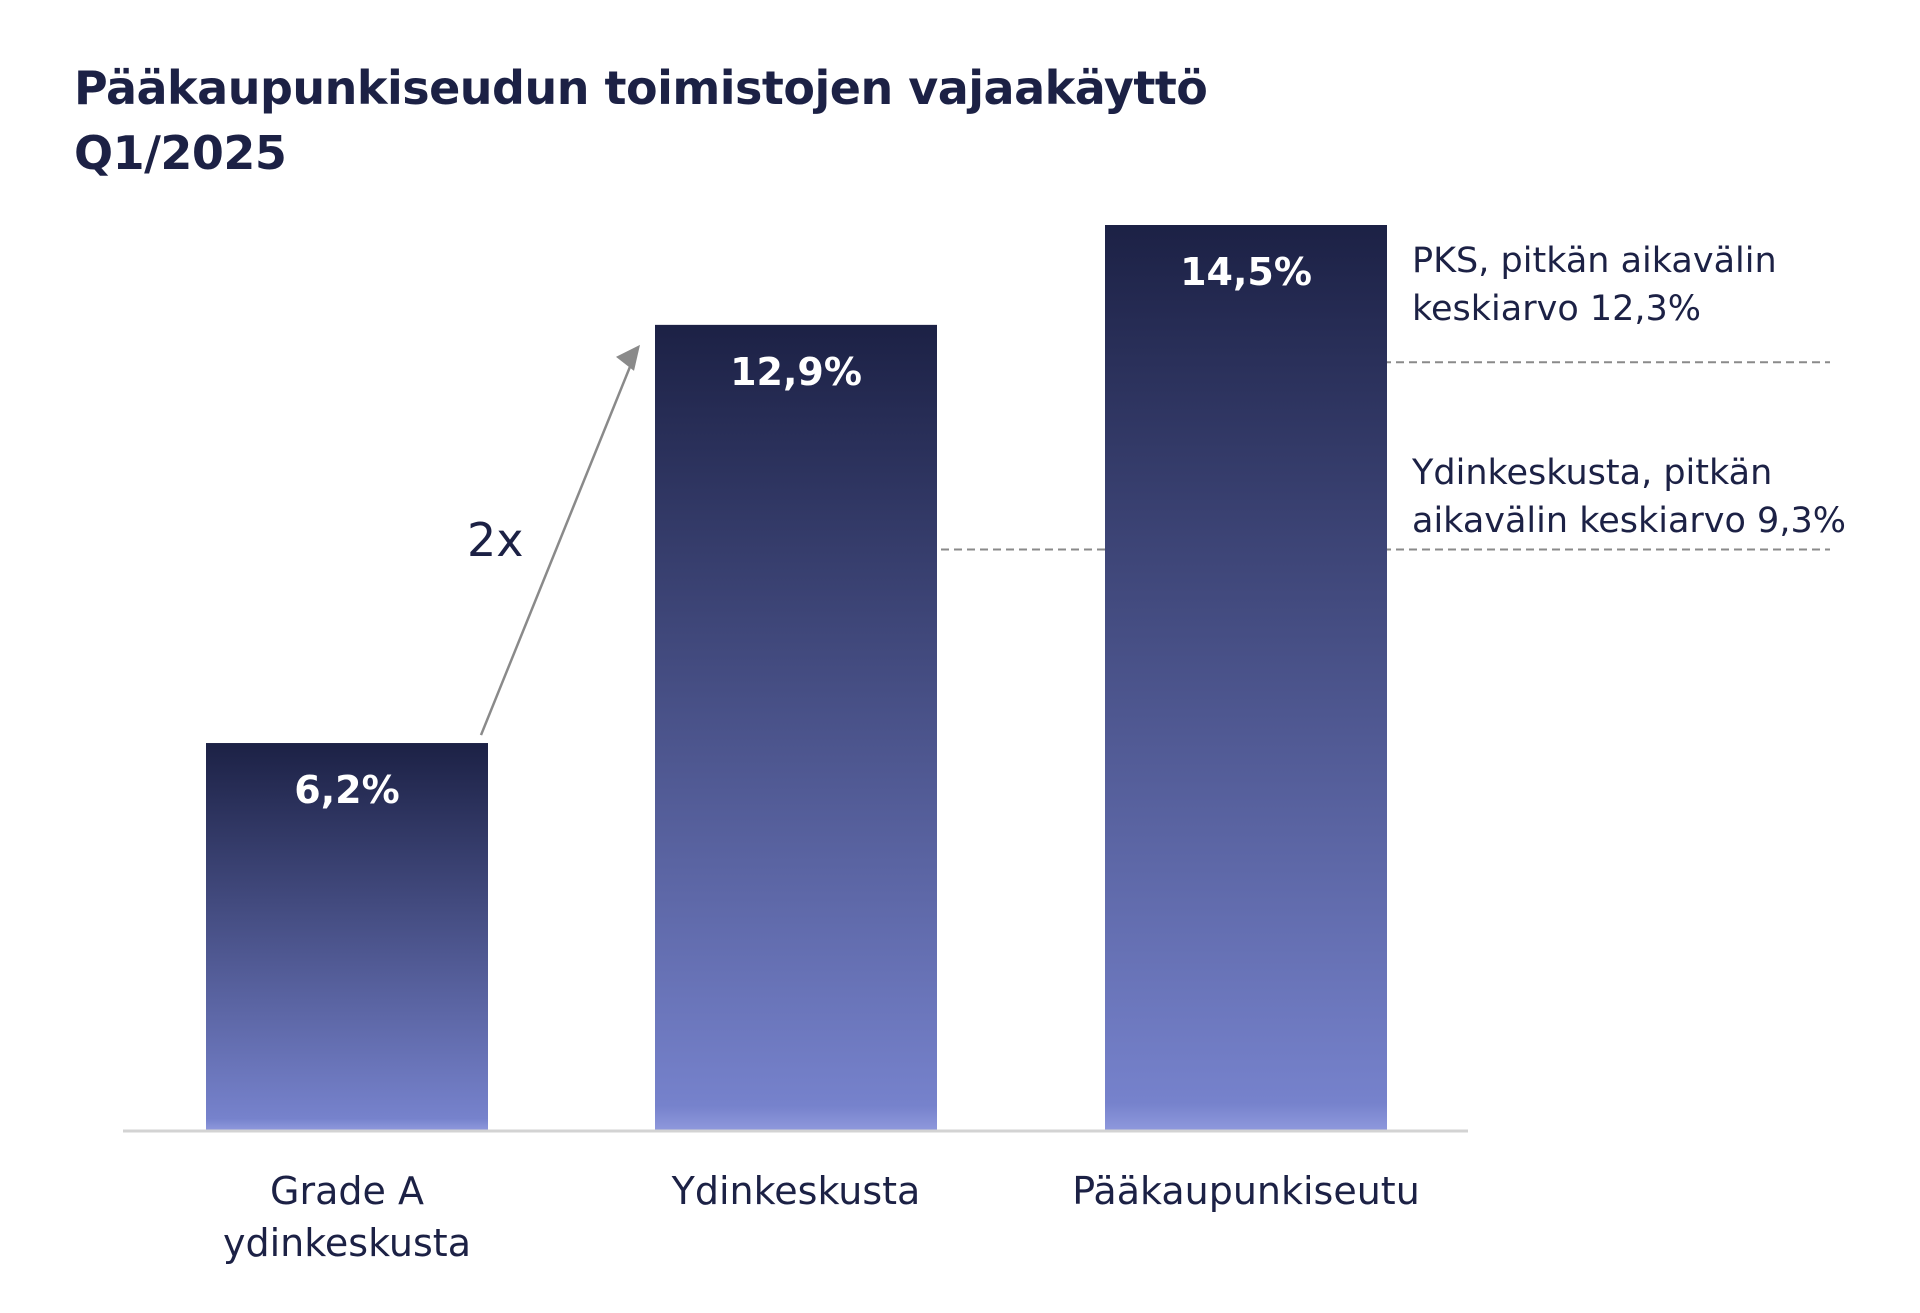 This screenshot has height=1313, width=1920. Describe the element at coordinates (1594, 261) in the screenshot. I see `reference-note-0-line-0: PKS, pitkän aikavälin` at that location.